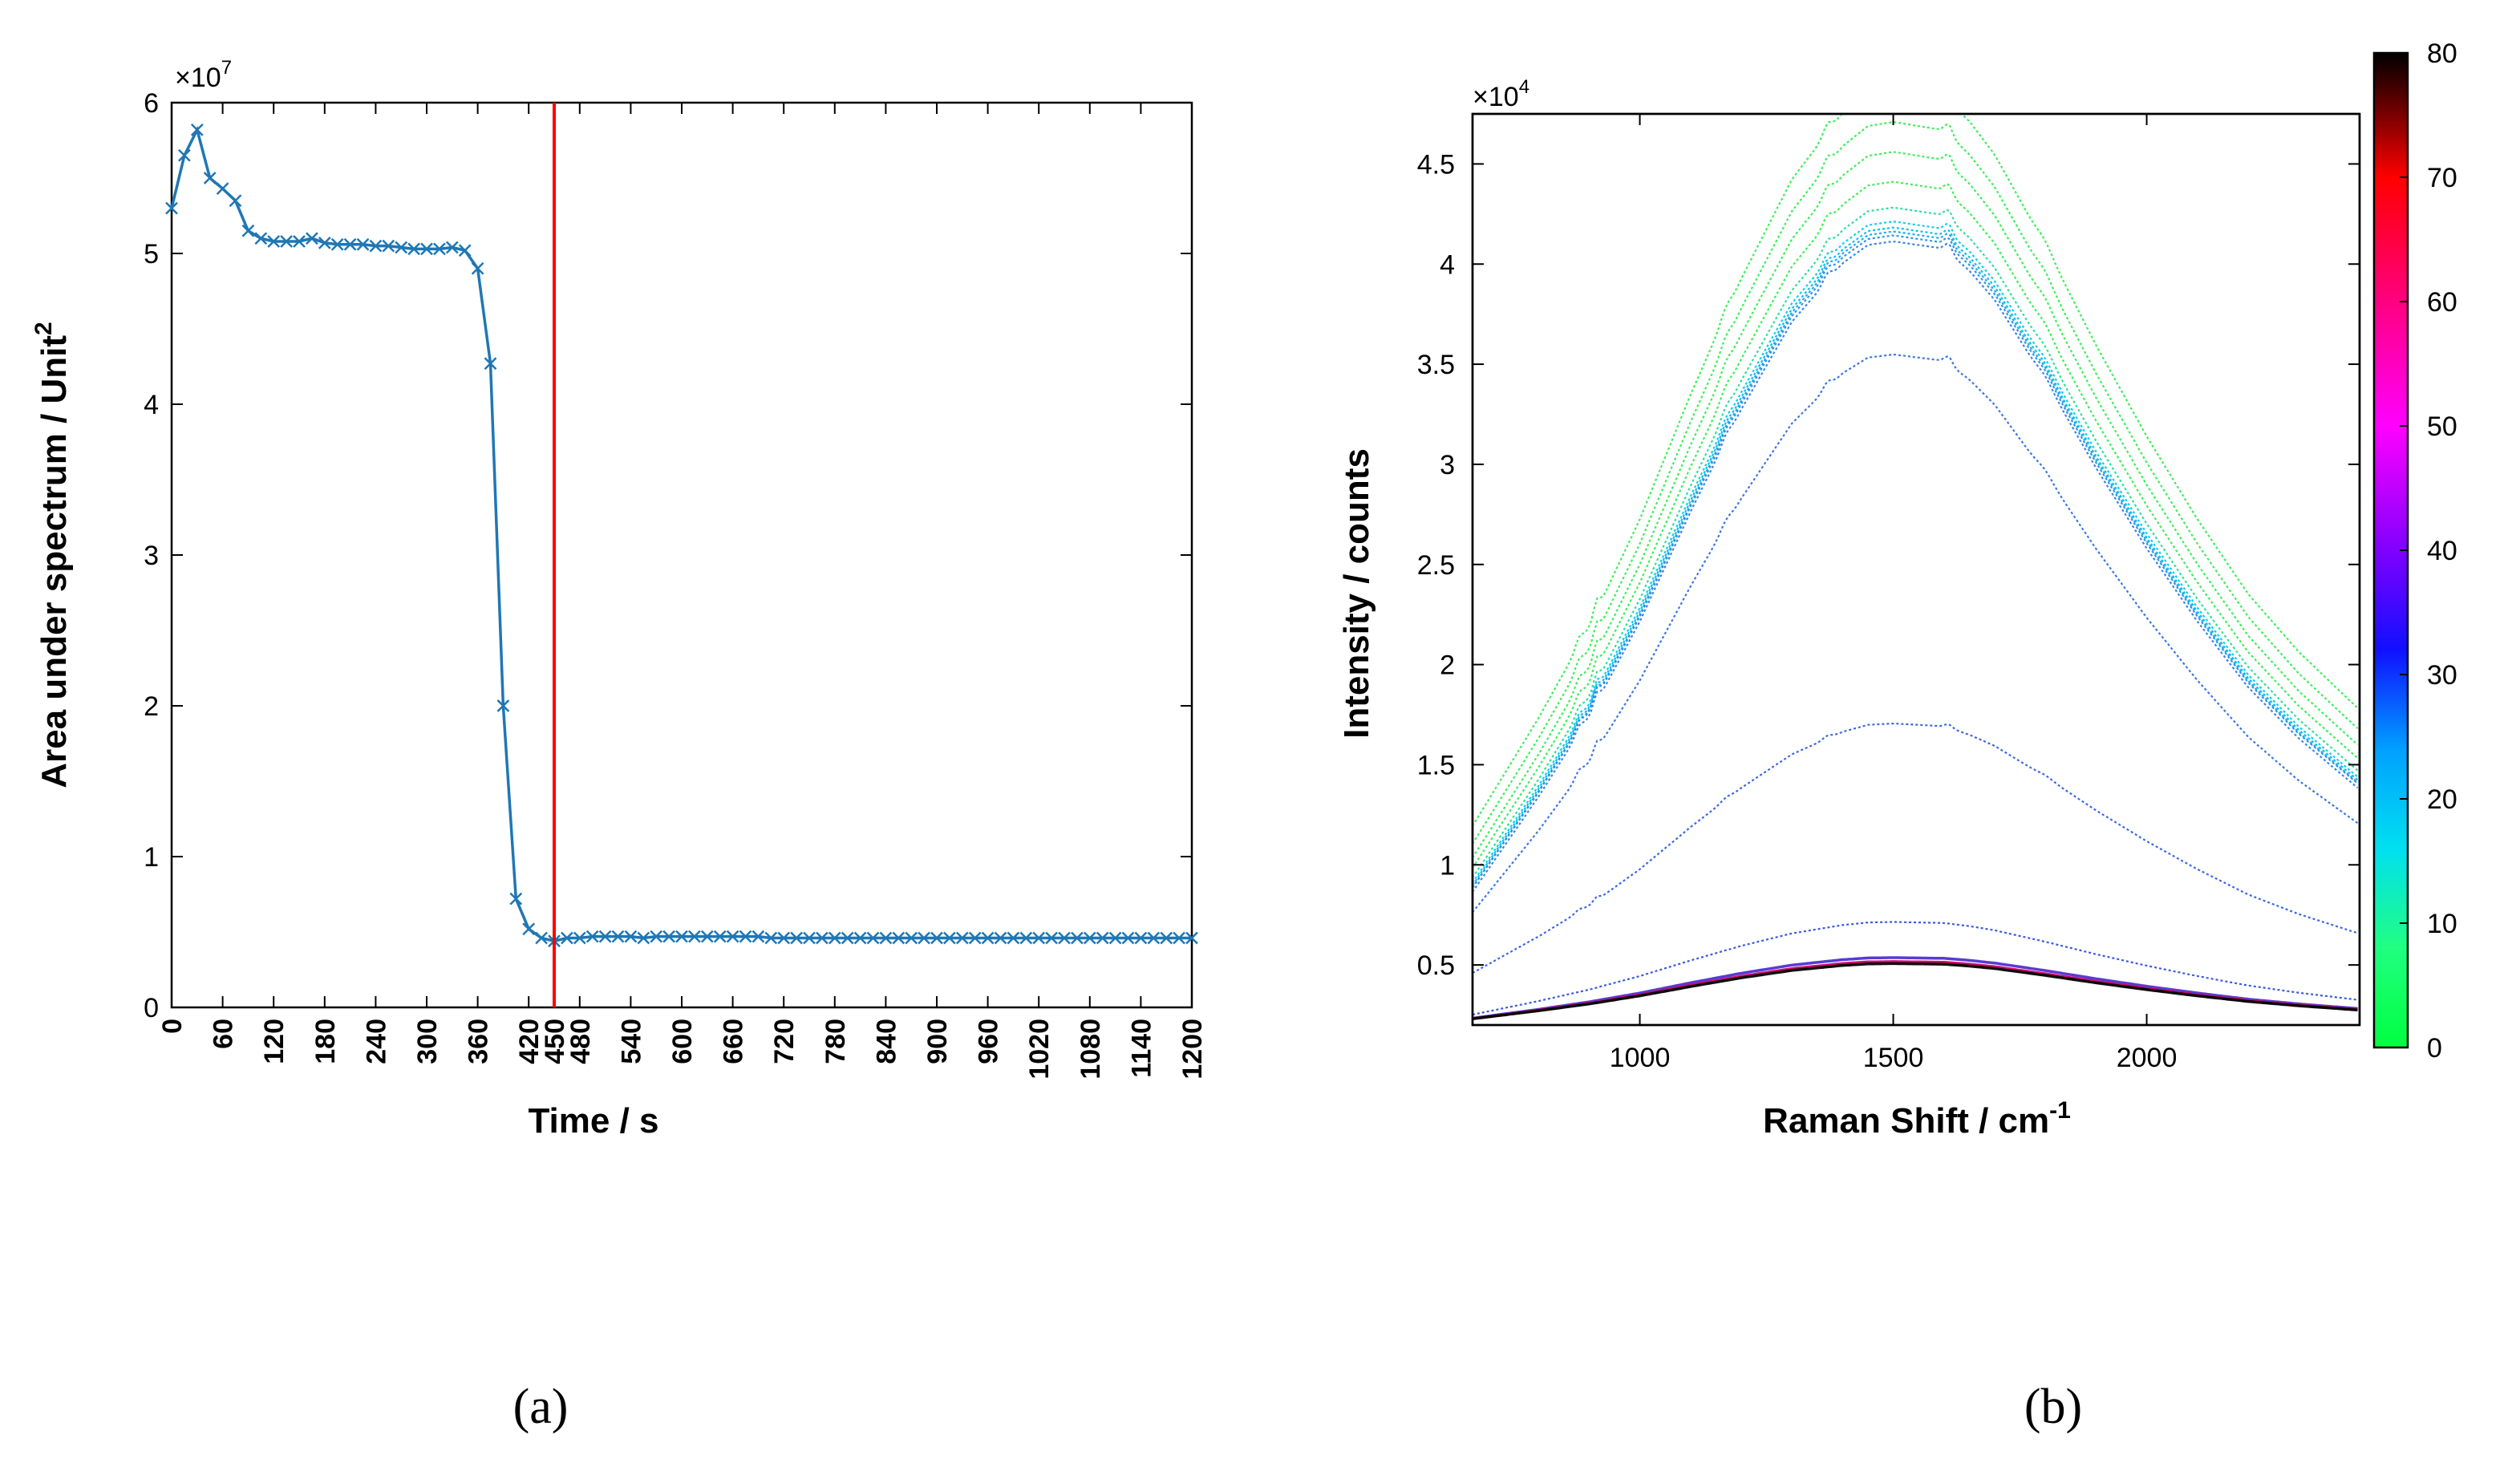 The width and height of the screenshot is (2520, 1479). Describe the element at coordinates (151, 857) in the screenshot. I see `y-tick-label-a: 1` at that location.